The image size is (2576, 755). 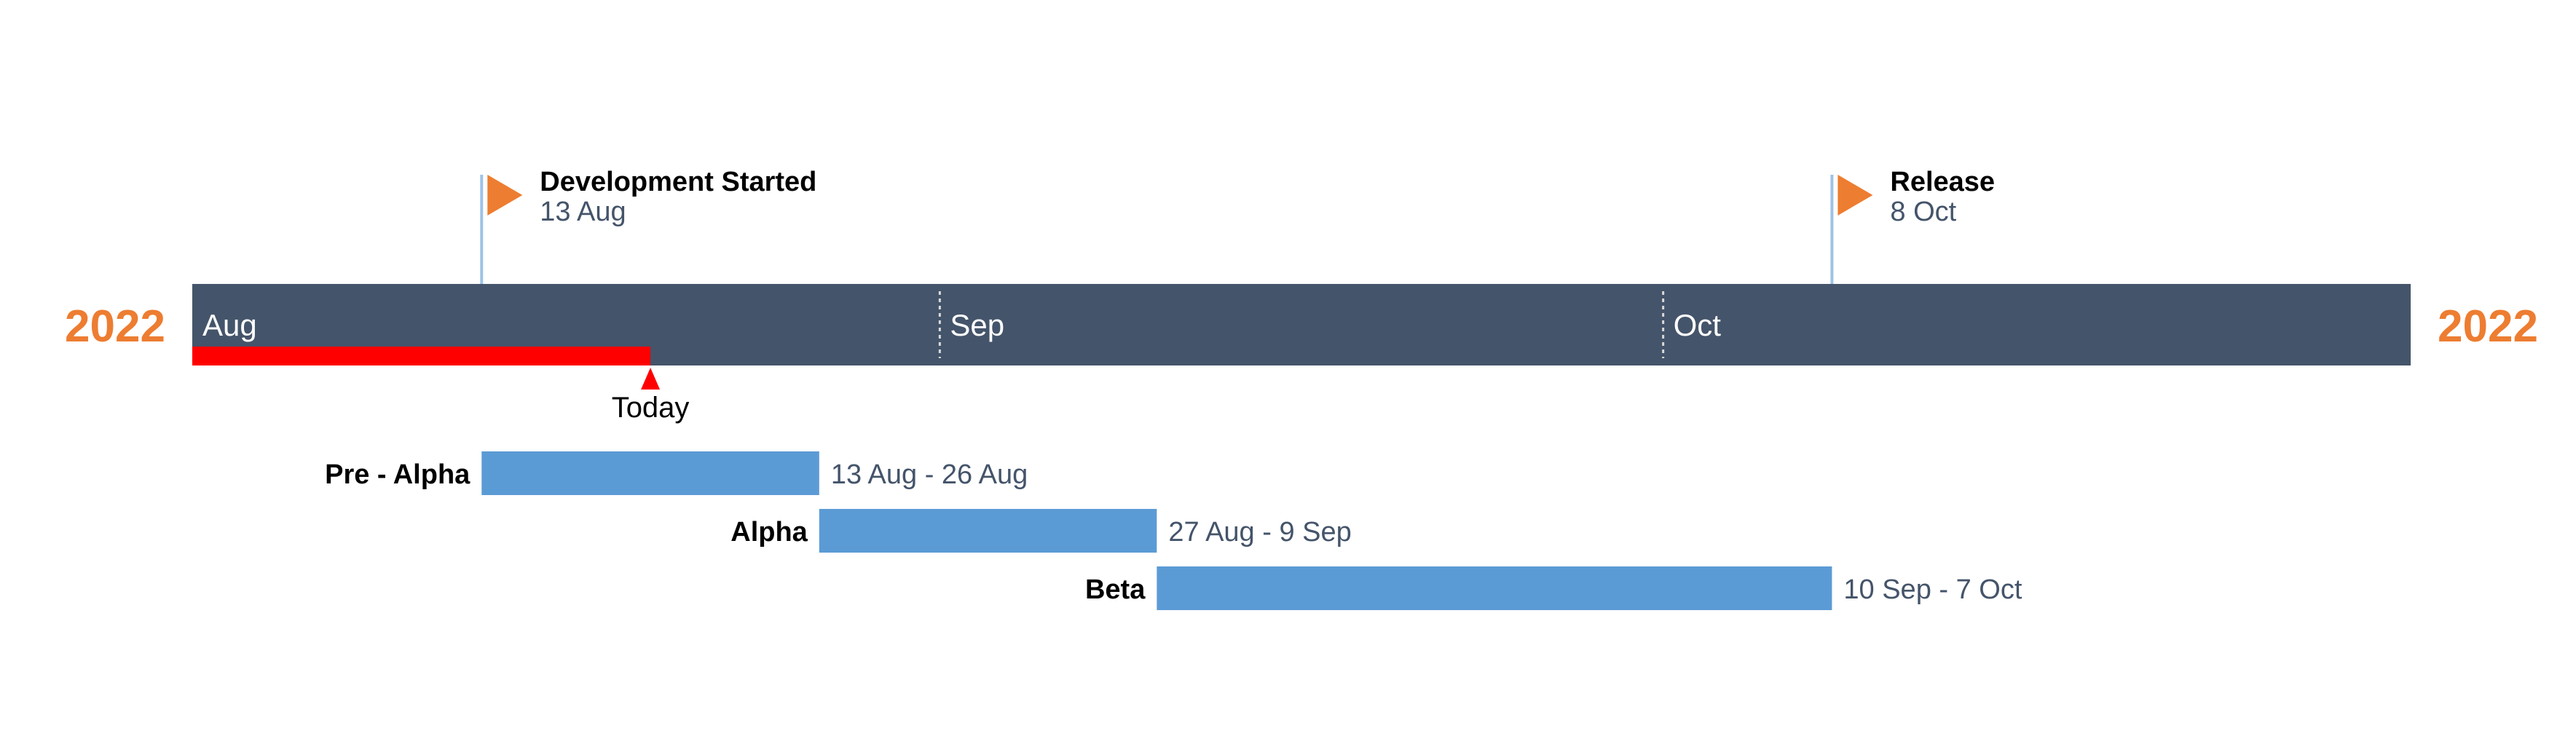 What do you see at coordinates (2488, 326) in the screenshot?
I see `year-label-right: 2022` at bounding box center [2488, 326].